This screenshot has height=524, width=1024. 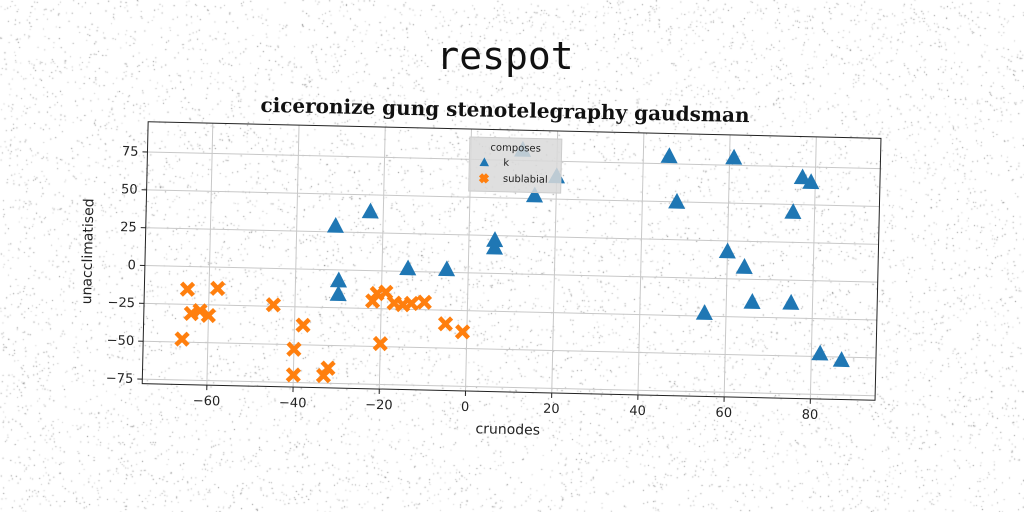 I want to click on legend: composes k sublabial, so click(x=515, y=165).